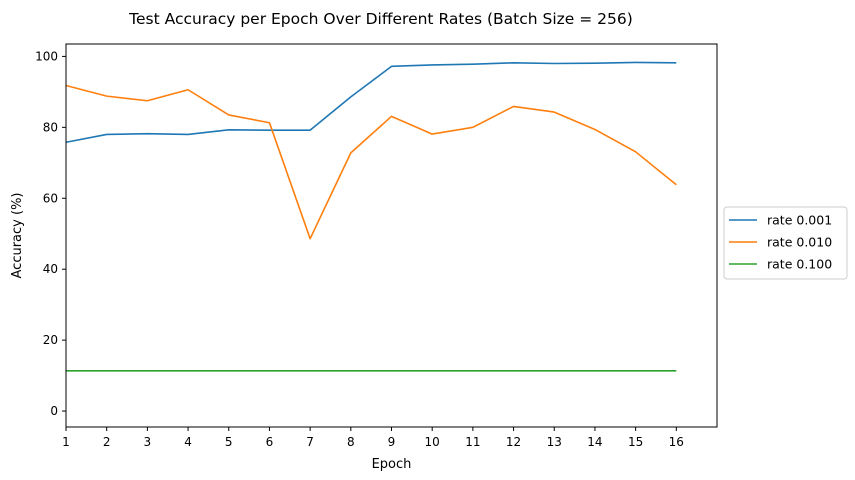 This screenshot has height=480, width=855. I want to click on x-tick-label: 10, so click(432, 442).